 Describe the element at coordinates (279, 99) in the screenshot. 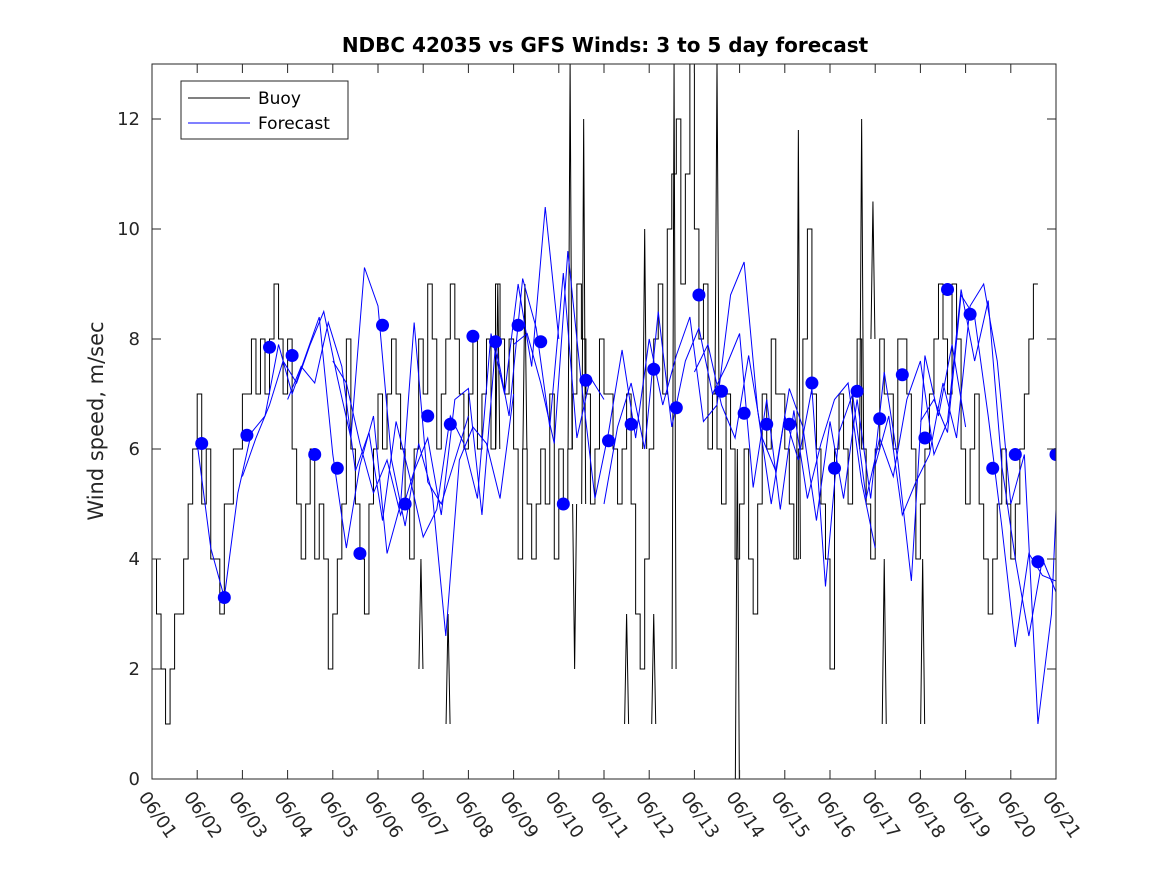

I see `legend-buoy-label: Buoy` at that location.